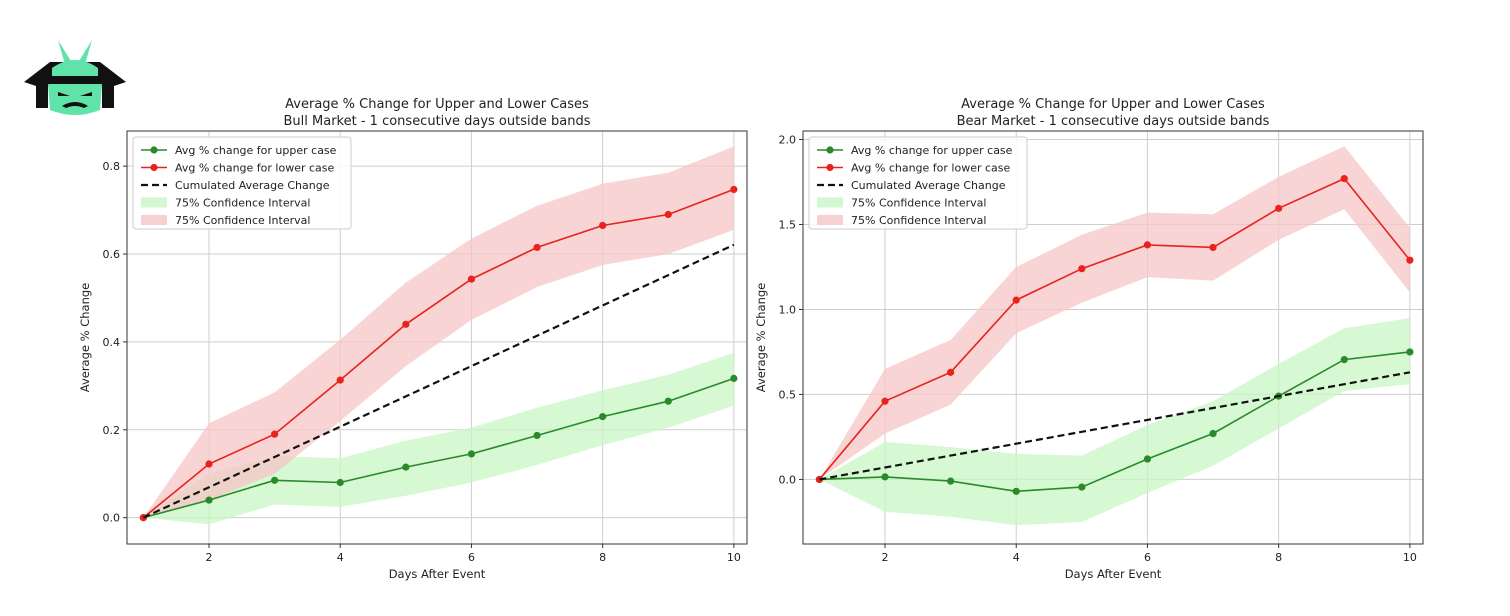 This screenshot has height=616, width=1510. I want to click on y-tick-label: 1.5, so click(788, 224).